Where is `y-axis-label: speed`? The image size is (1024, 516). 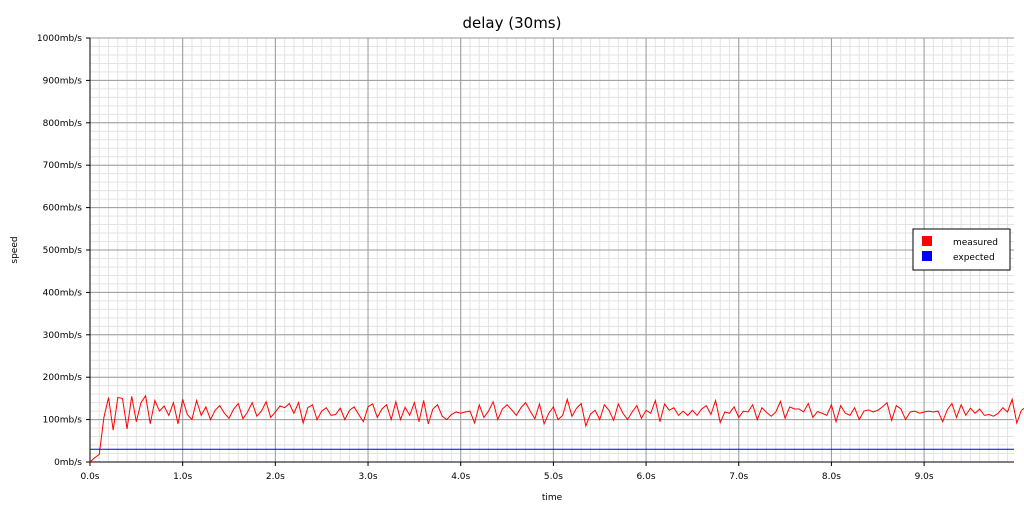
y-axis-label: speed is located at coordinates (15, 249).